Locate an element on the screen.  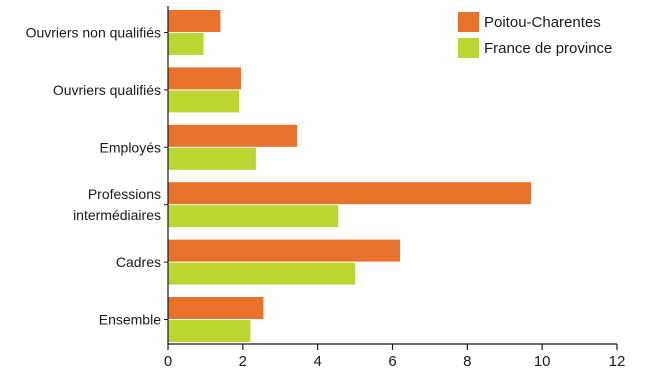
category-label-line: Cadres is located at coordinates (138, 262).